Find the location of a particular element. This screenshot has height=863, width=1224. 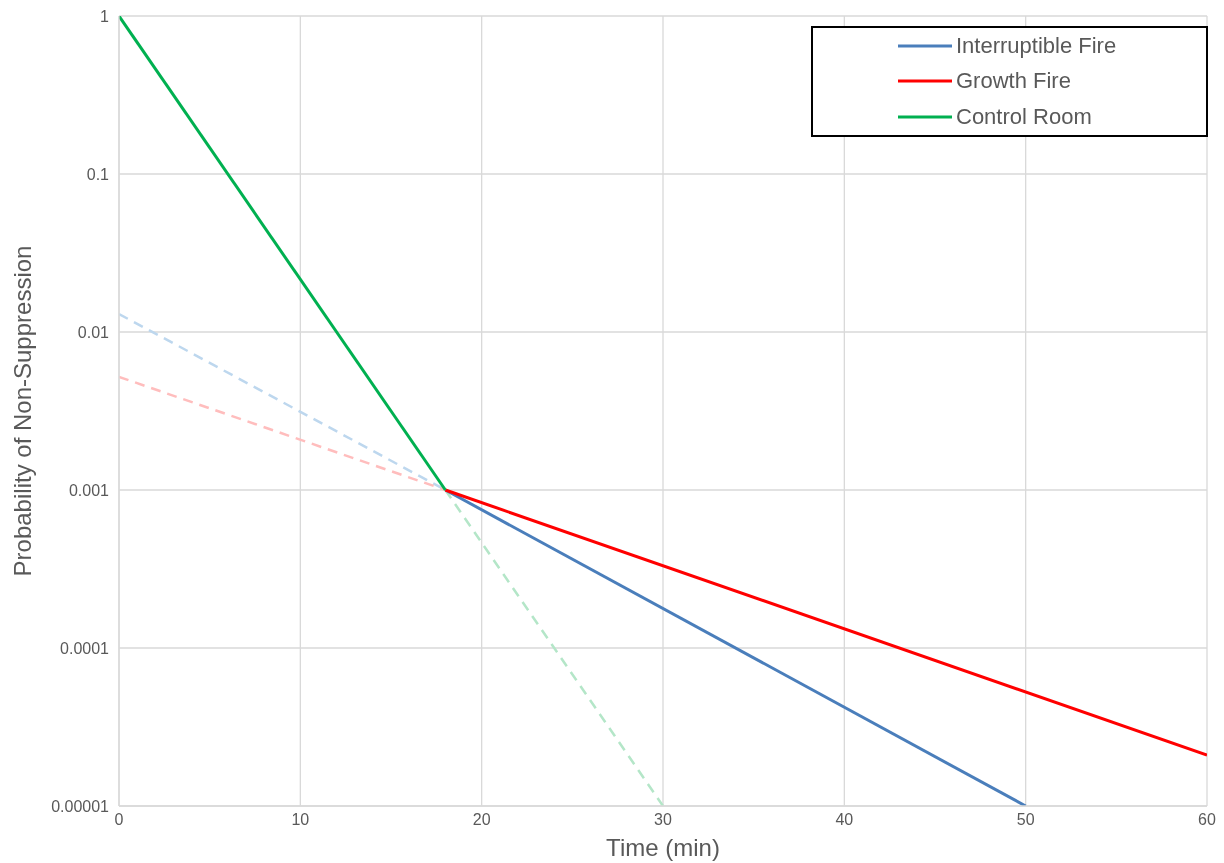

x-tick-label: 60 is located at coordinates (1207, 820).